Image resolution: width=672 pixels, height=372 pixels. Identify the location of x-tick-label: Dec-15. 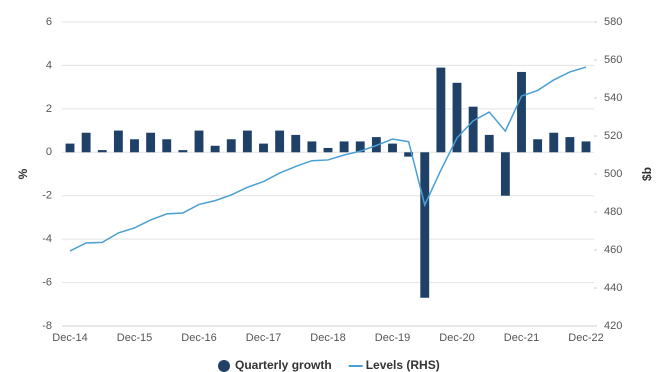
(134, 338).